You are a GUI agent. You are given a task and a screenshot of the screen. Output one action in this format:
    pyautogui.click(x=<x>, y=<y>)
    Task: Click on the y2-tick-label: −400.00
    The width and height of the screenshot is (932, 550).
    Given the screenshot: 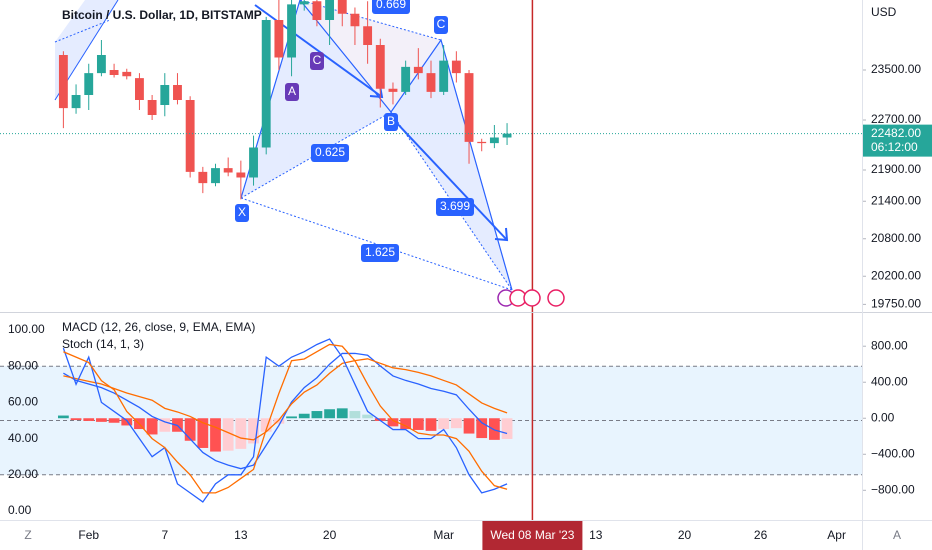 What is the action you would take?
    pyautogui.click(x=893, y=453)
    